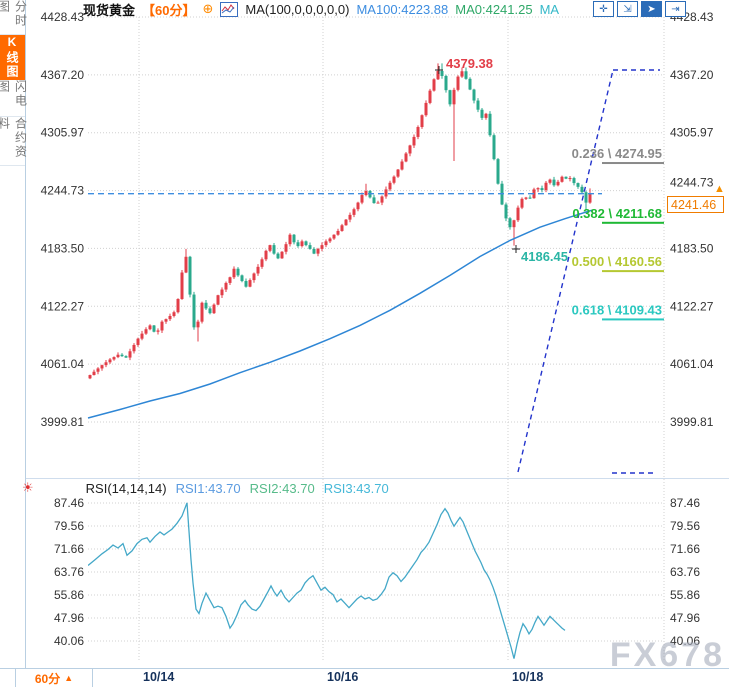 The height and width of the screenshot is (687, 729). Describe the element at coordinates (14, 343) in the screenshot. I see `sidebar: 分时图 K线图 闪电图 合约资料` at that location.